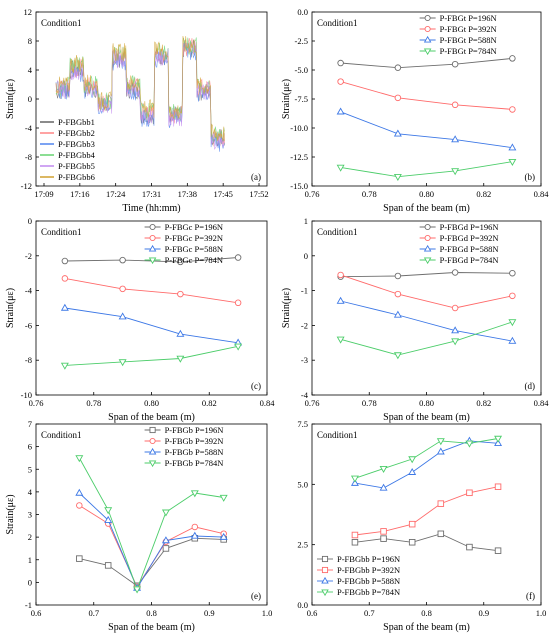 This screenshot has width=550, height=633. I want to click on y-tick-label: 1, so click(306, 221).